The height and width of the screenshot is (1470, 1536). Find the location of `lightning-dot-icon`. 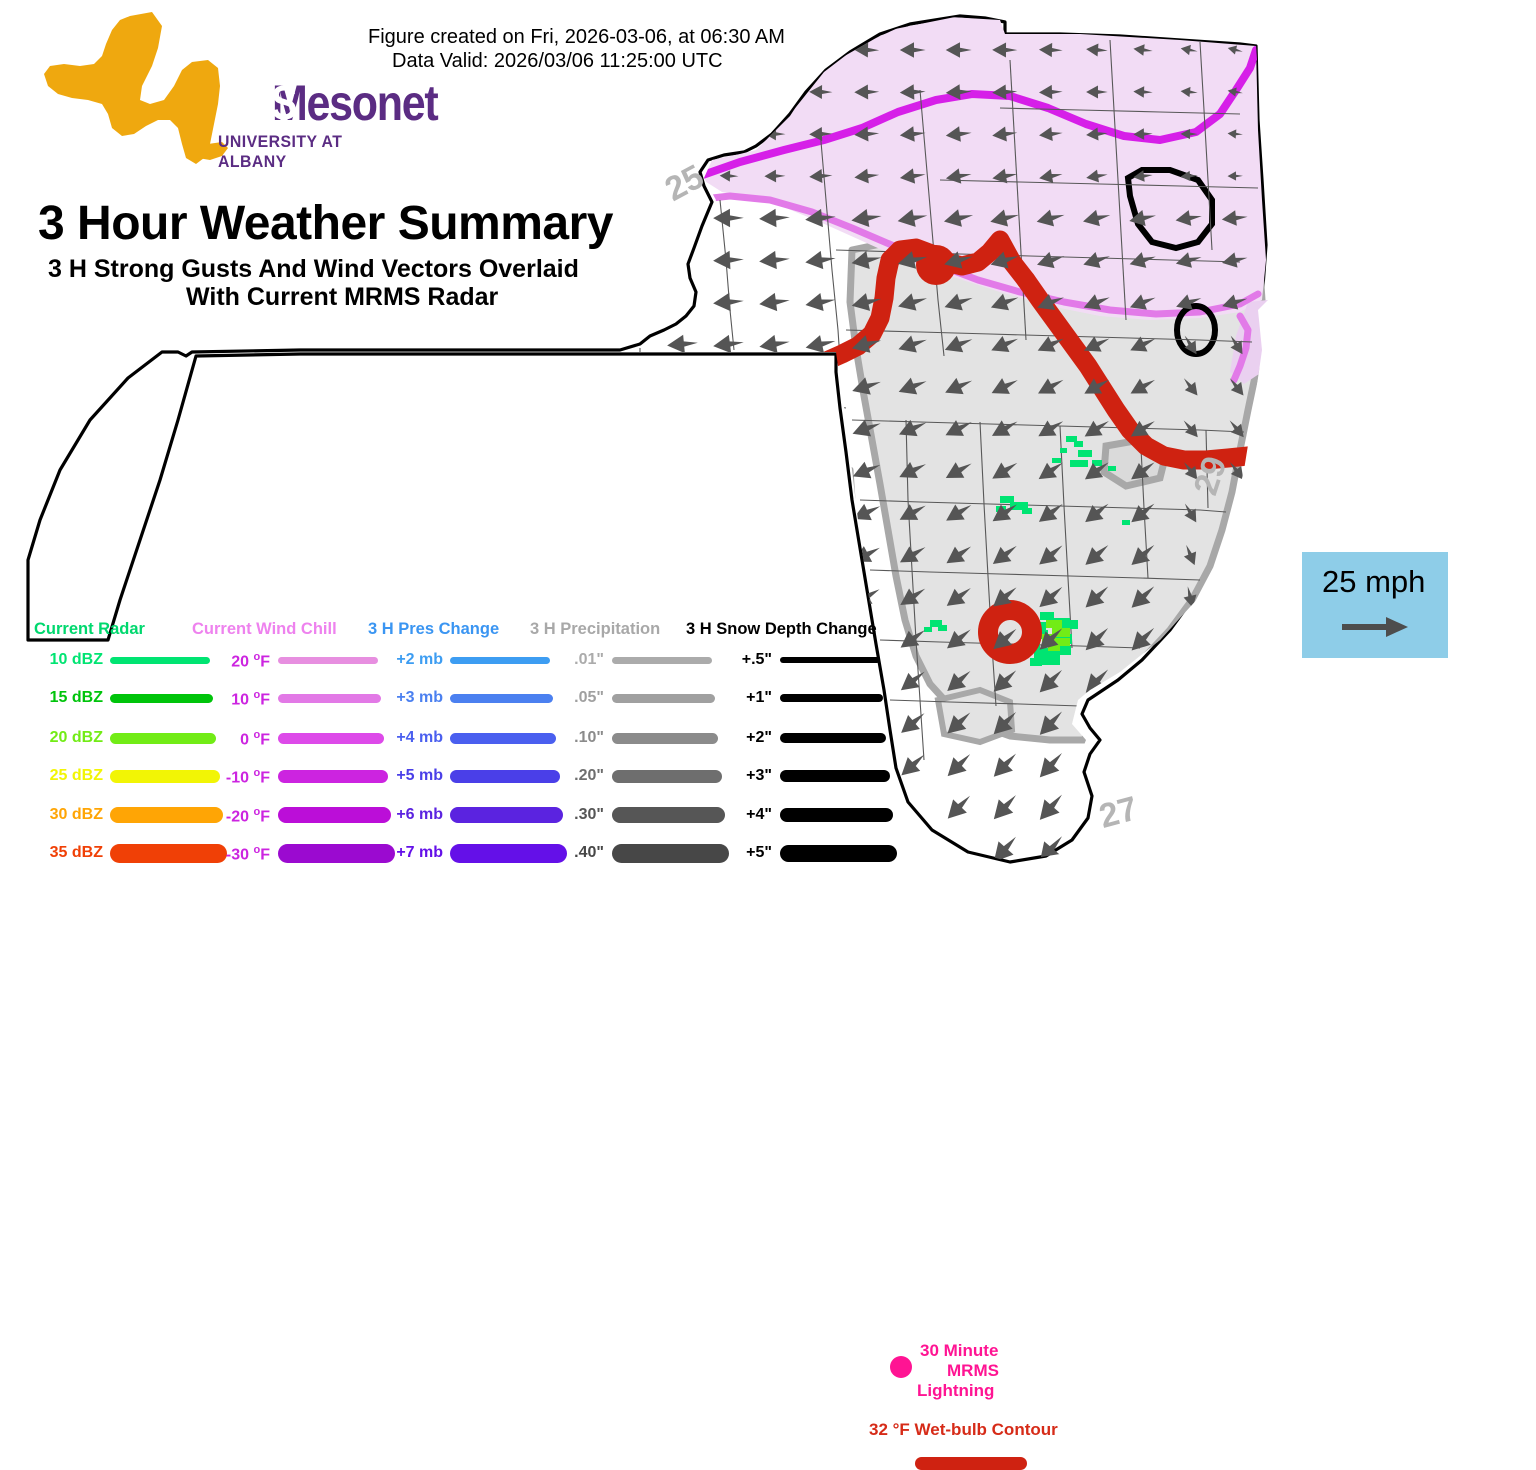

lightning-dot-icon is located at coordinates (901, 1367).